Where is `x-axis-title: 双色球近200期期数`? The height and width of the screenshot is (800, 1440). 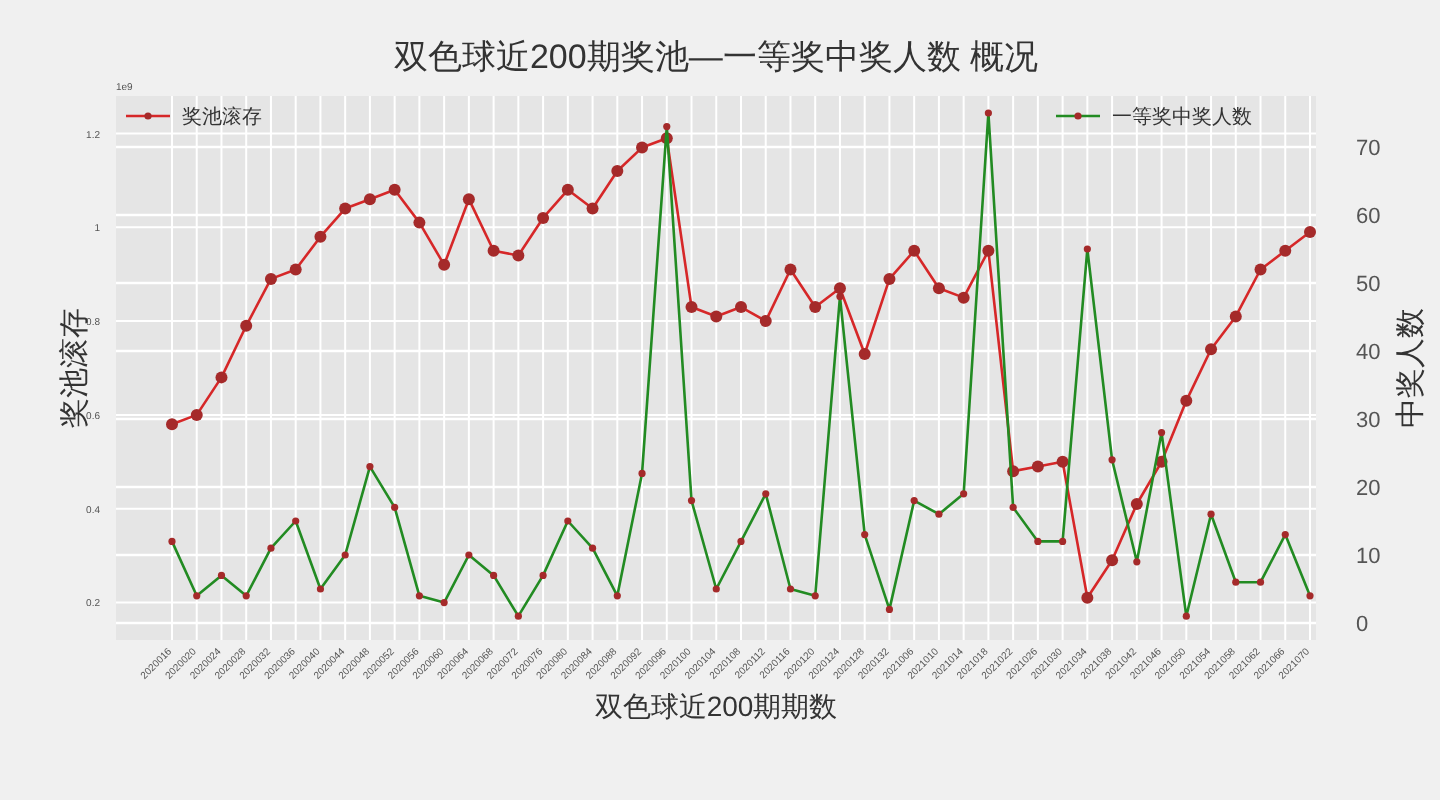 x-axis-title: 双色球近200期期数 is located at coordinates (716, 706).